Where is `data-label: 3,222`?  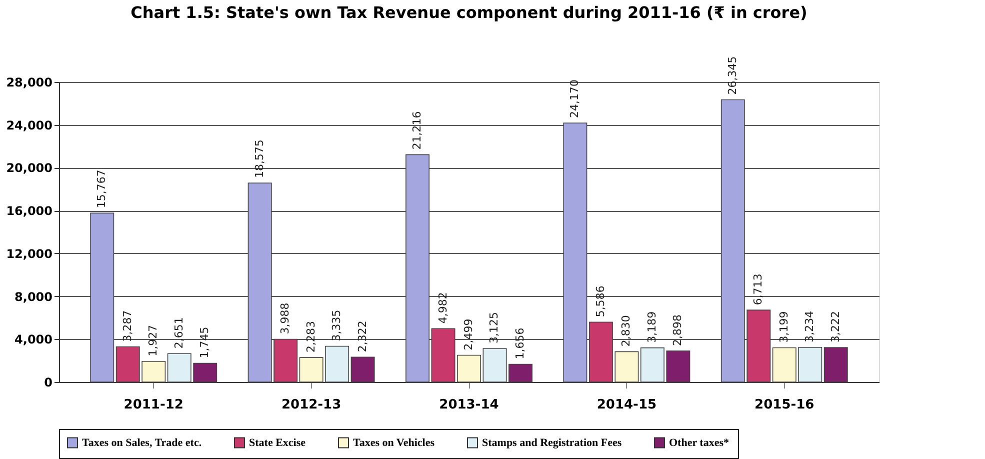
data-label: 3,222 is located at coordinates (835, 326).